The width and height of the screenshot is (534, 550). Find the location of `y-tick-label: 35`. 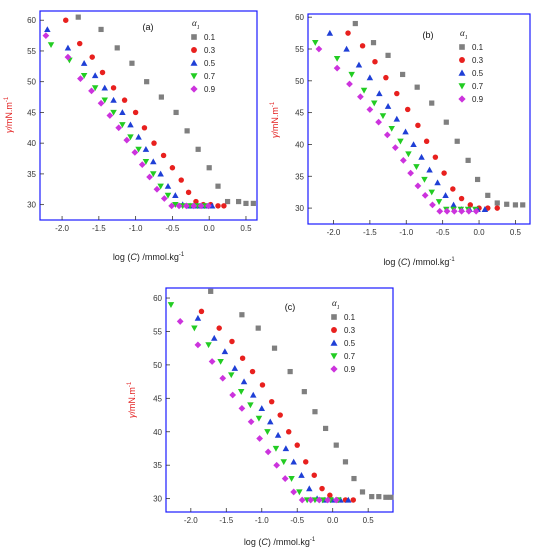

y-tick-label: 35 is located at coordinates (31, 174).